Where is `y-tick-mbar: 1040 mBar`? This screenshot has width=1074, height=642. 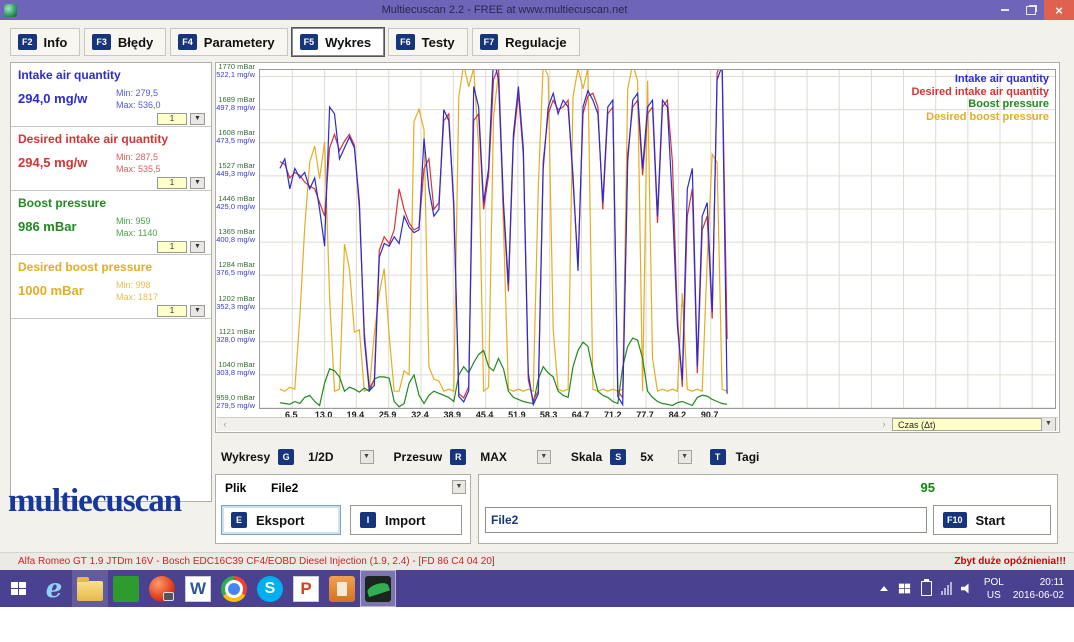
y-tick-mbar: 1040 mBar is located at coordinates (236, 364).